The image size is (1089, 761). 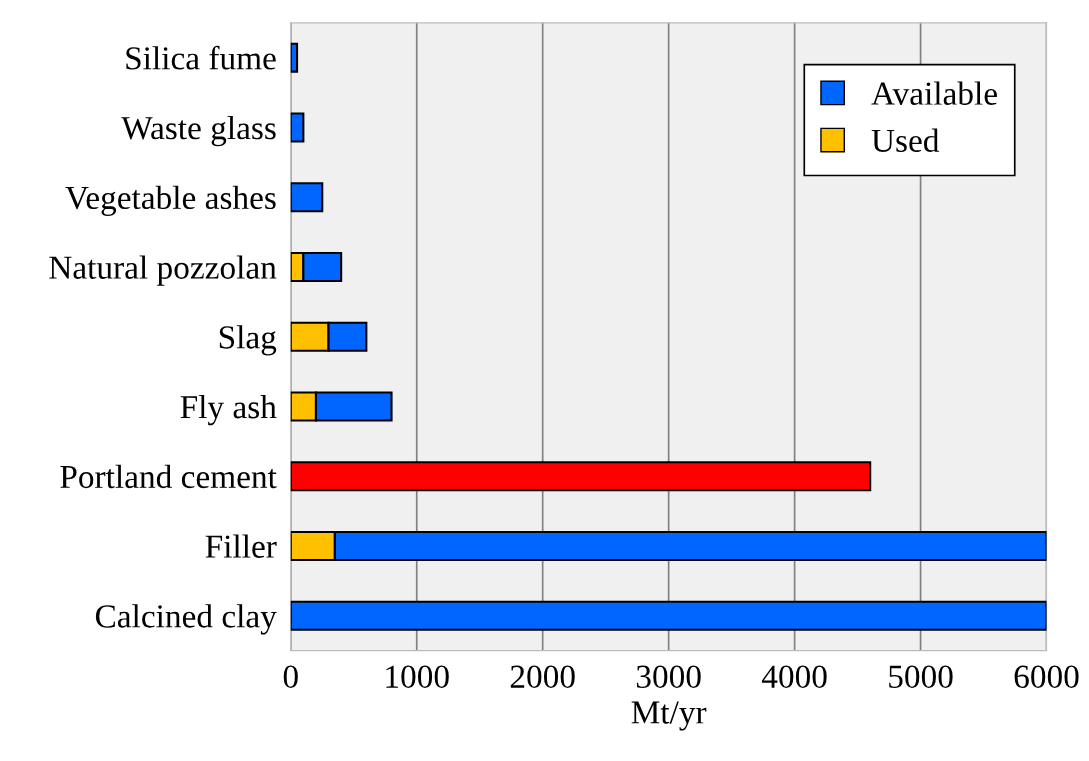 What do you see at coordinates (228, 410) in the screenshot?
I see `y-tick-label: Fly ash` at bounding box center [228, 410].